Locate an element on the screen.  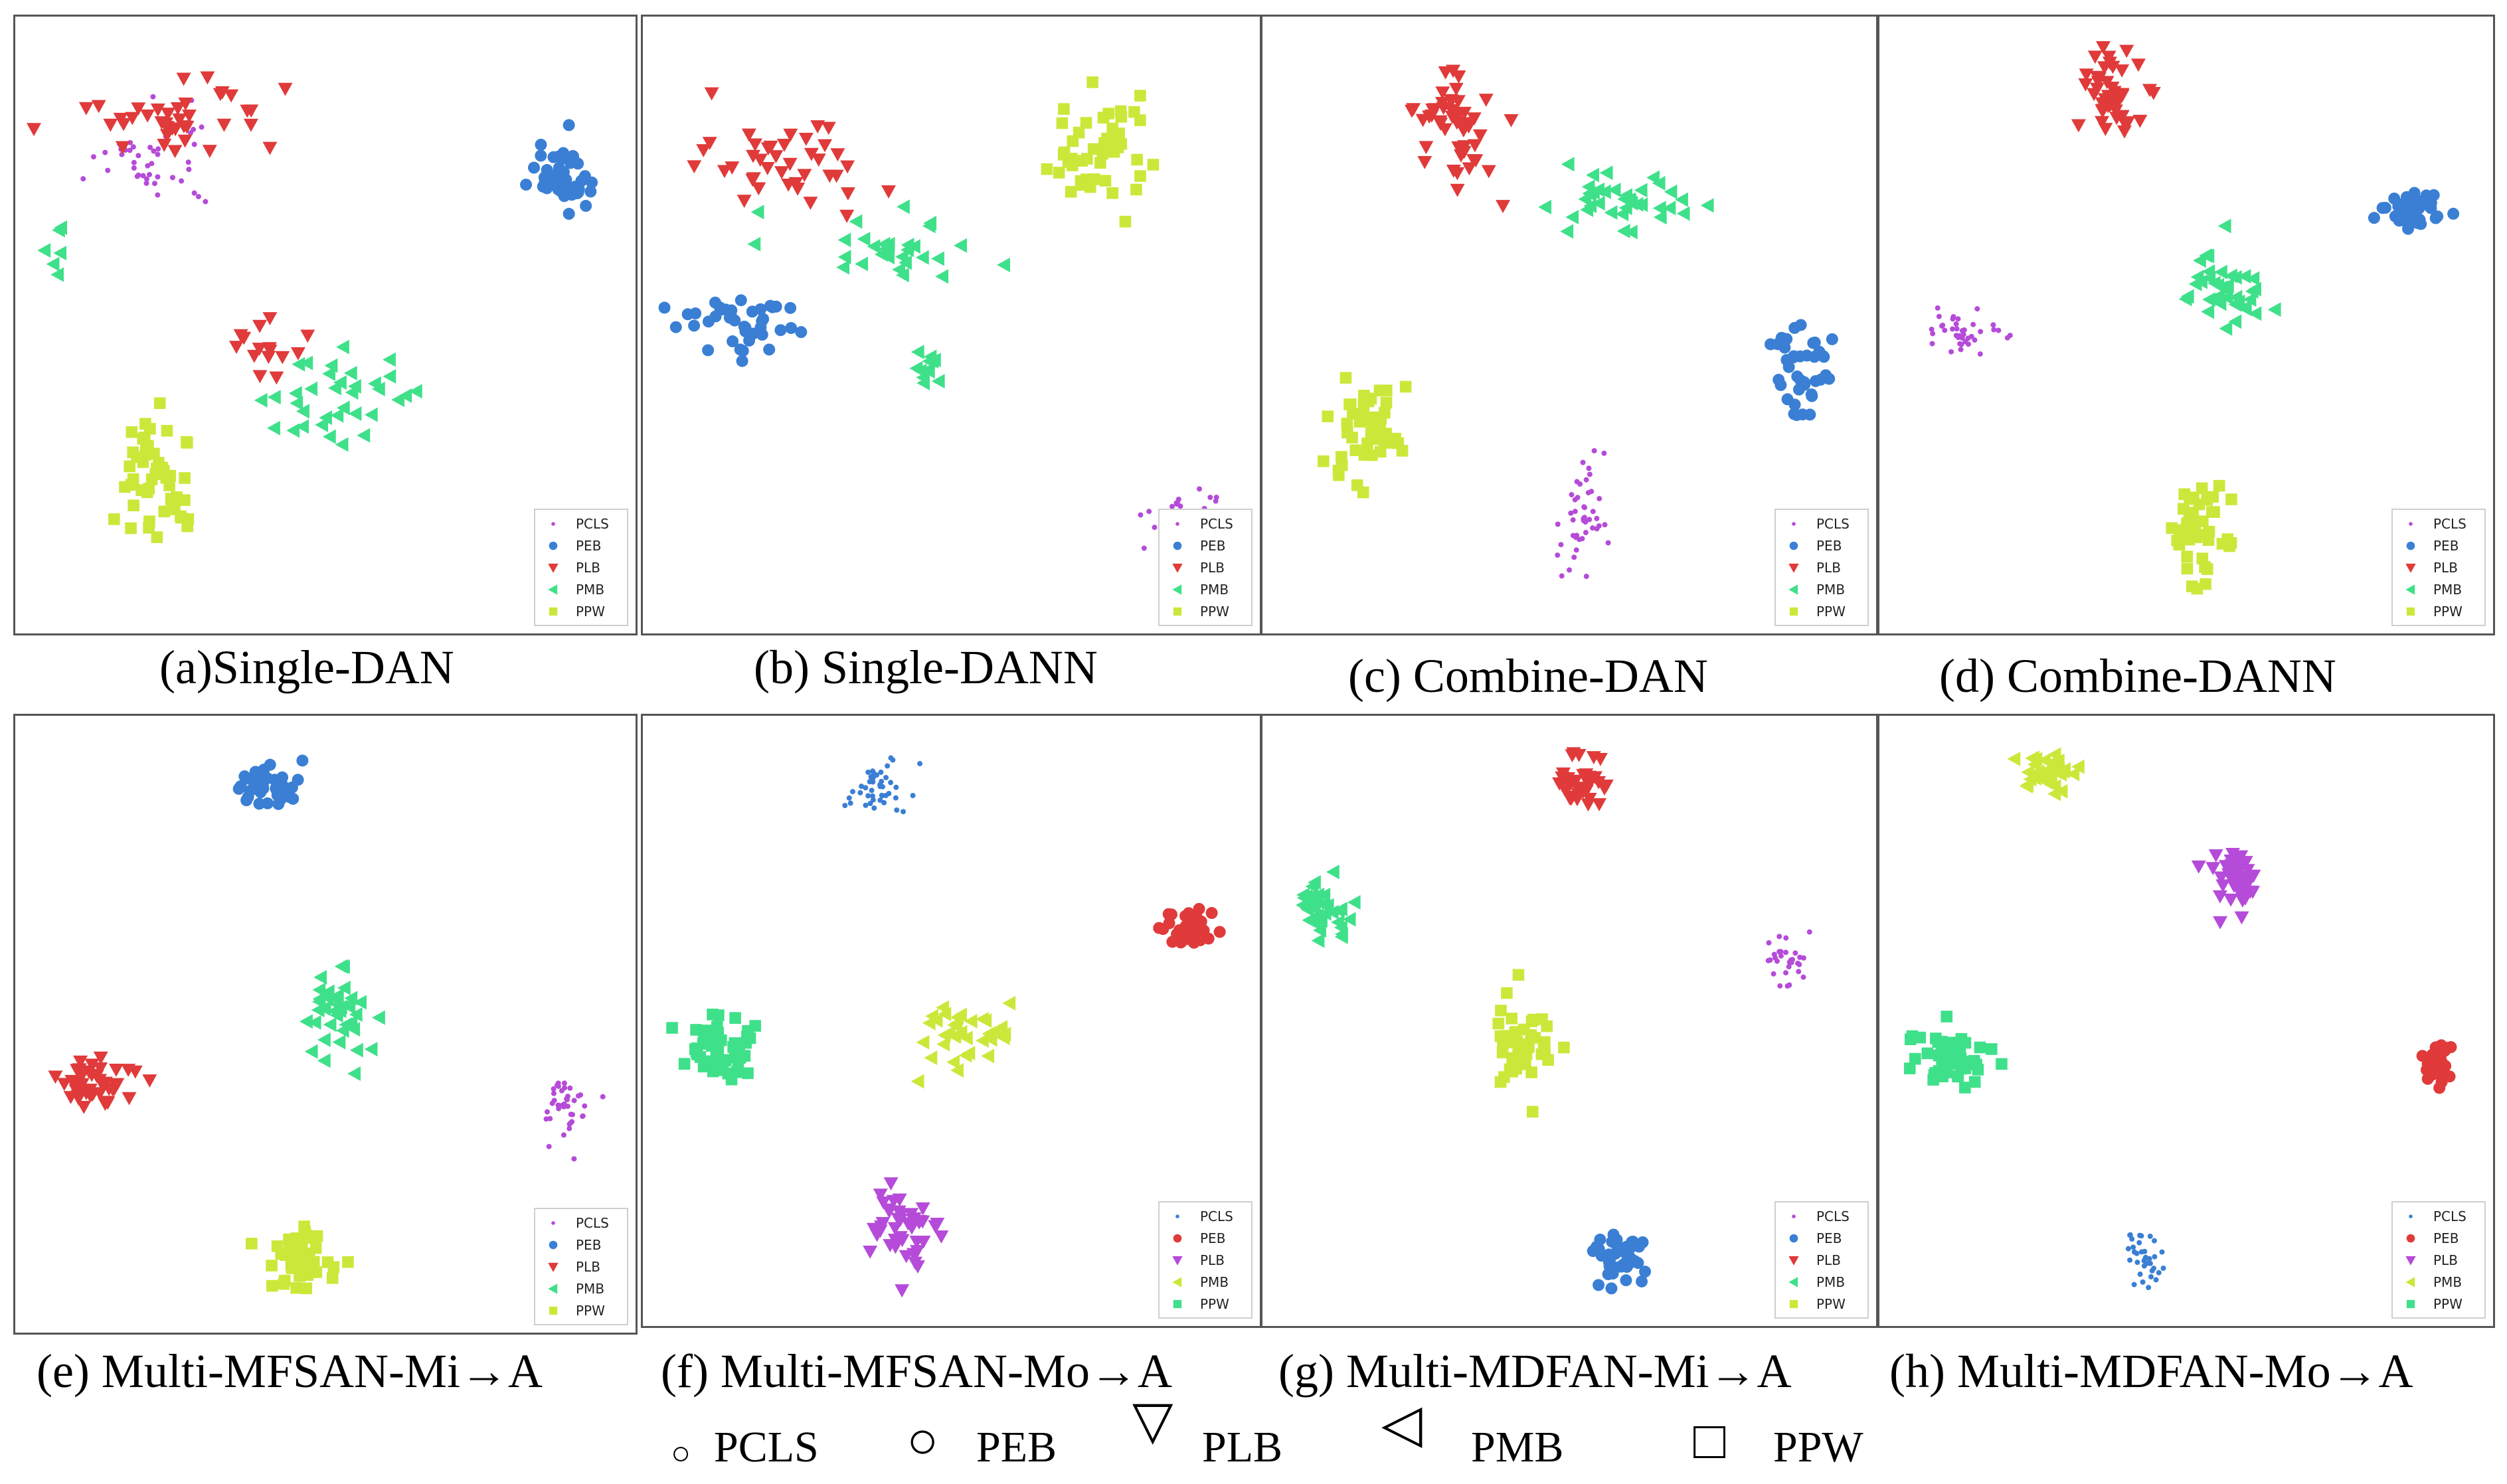
panel-legend-marker-ppw is located at coordinates (553, 1310).